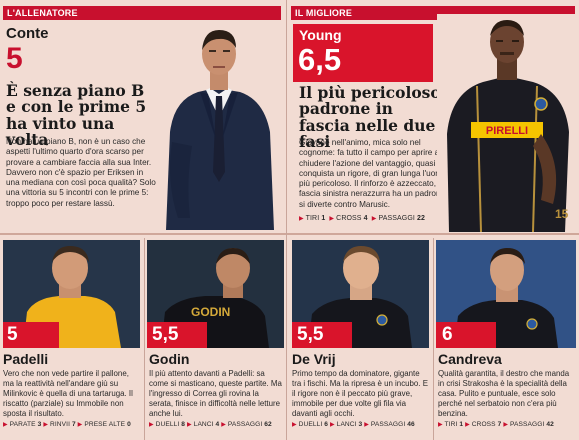 The width and height of the screenshot is (579, 440). What do you see at coordinates (320, 59) in the screenshot?
I see `best-player-grade: 6,5` at bounding box center [320, 59].